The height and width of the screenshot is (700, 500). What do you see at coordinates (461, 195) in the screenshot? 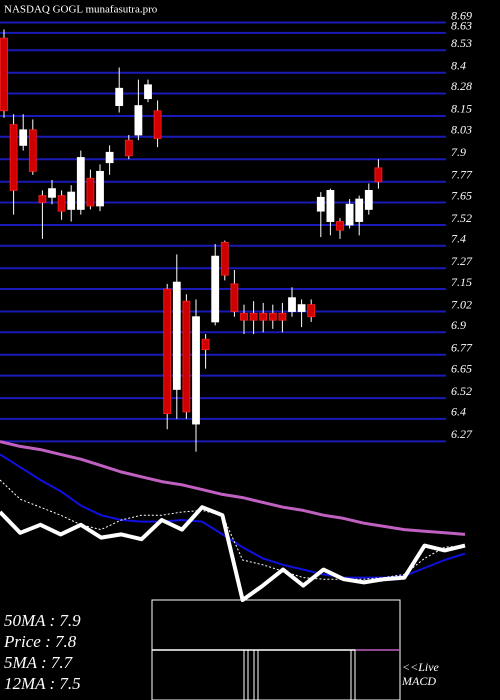
I see `y-tick-label: 7.65` at bounding box center [461, 195].